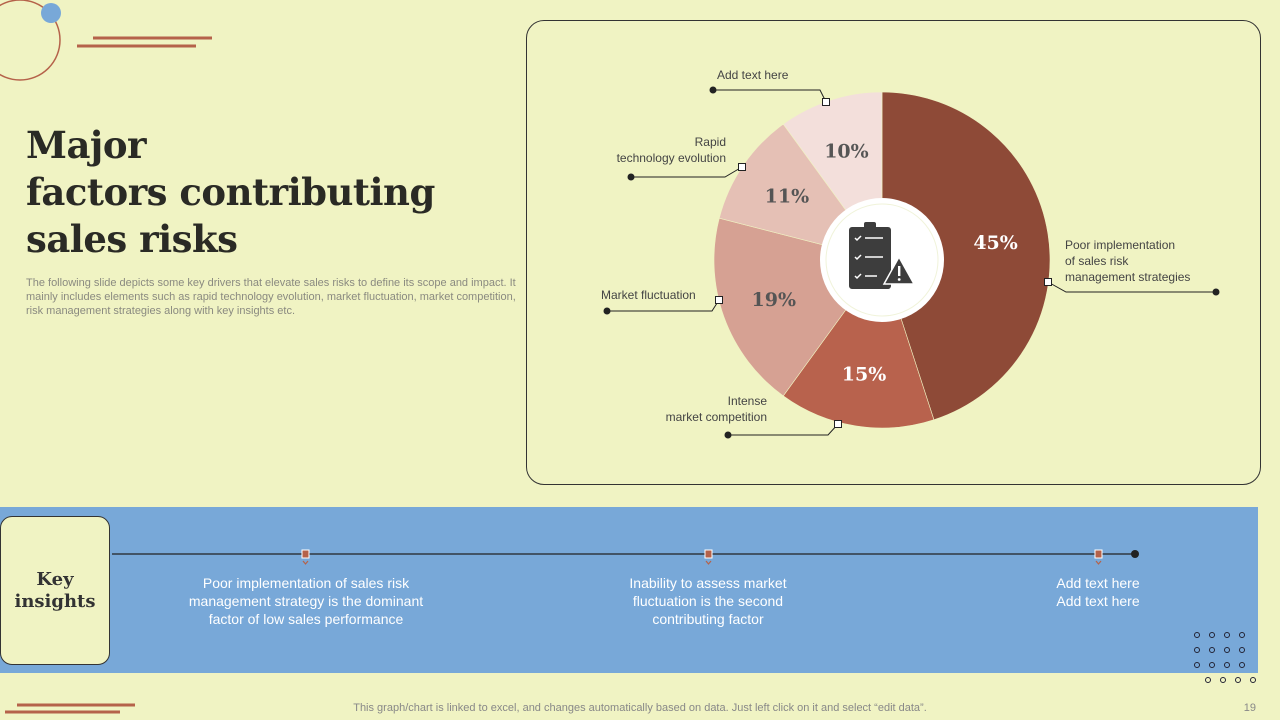 This screenshot has height=720, width=1280. Describe the element at coordinates (55, 590) in the screenshot. I see `key-insights-label: Key insights` at that location.